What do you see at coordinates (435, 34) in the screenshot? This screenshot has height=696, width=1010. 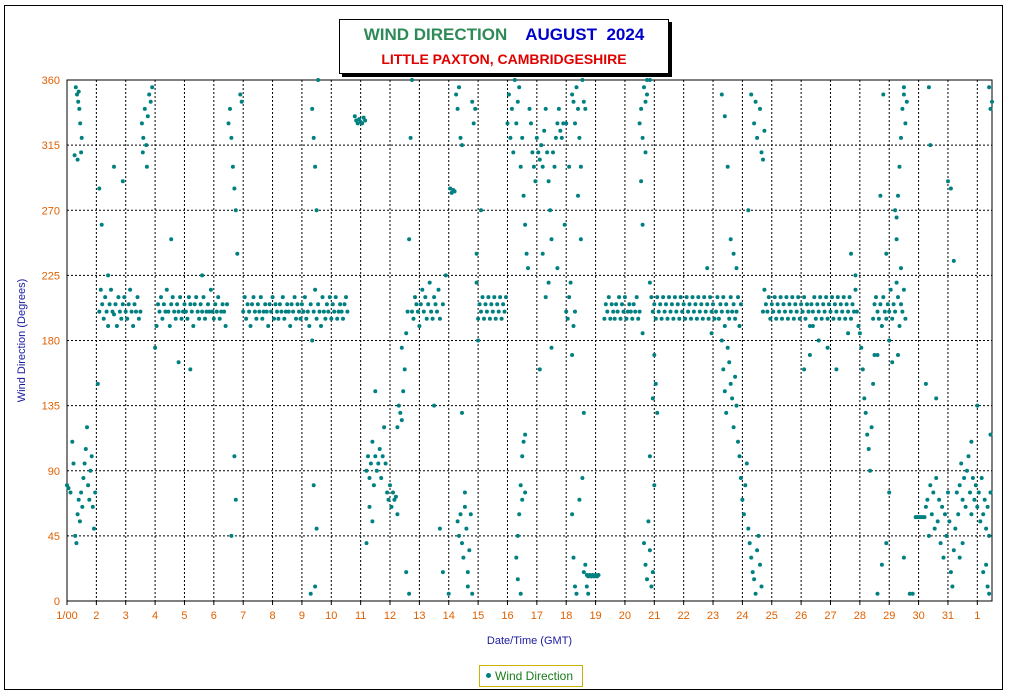 I see `chart-title: WIND DIRECTION` at bounding box center [435, 34].